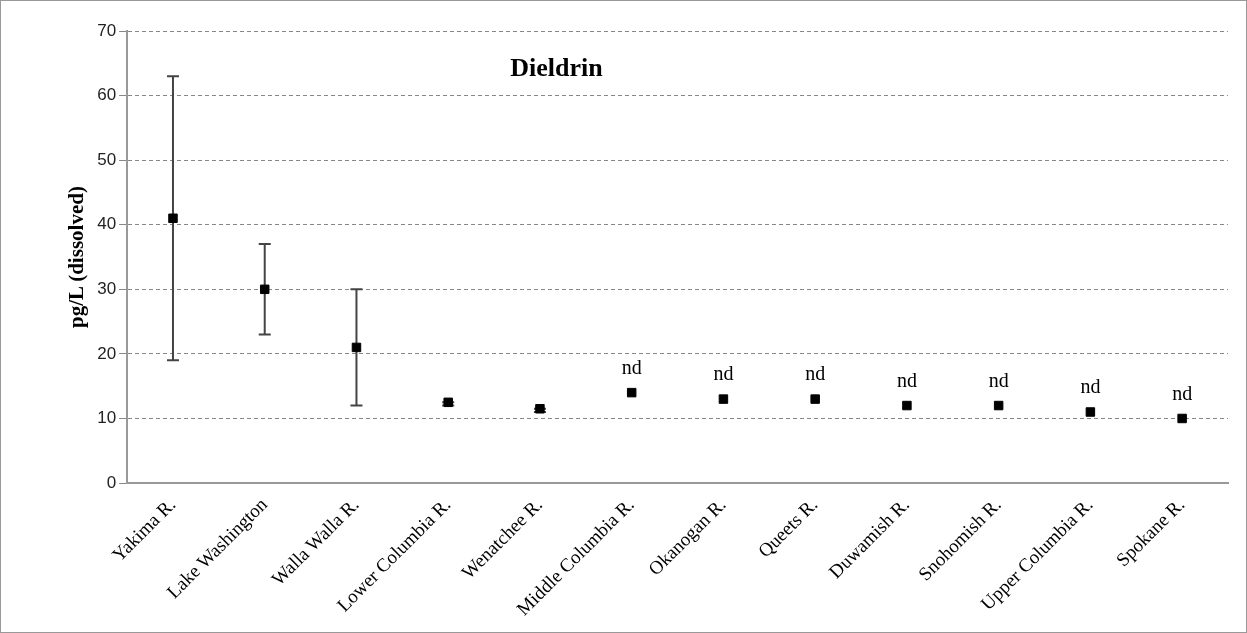 The image size is (1247, 633). What do you see at coordinates (107, 224) in the screenshot?
I see `y-tick-label: 40` at bounding box center [107, 224].